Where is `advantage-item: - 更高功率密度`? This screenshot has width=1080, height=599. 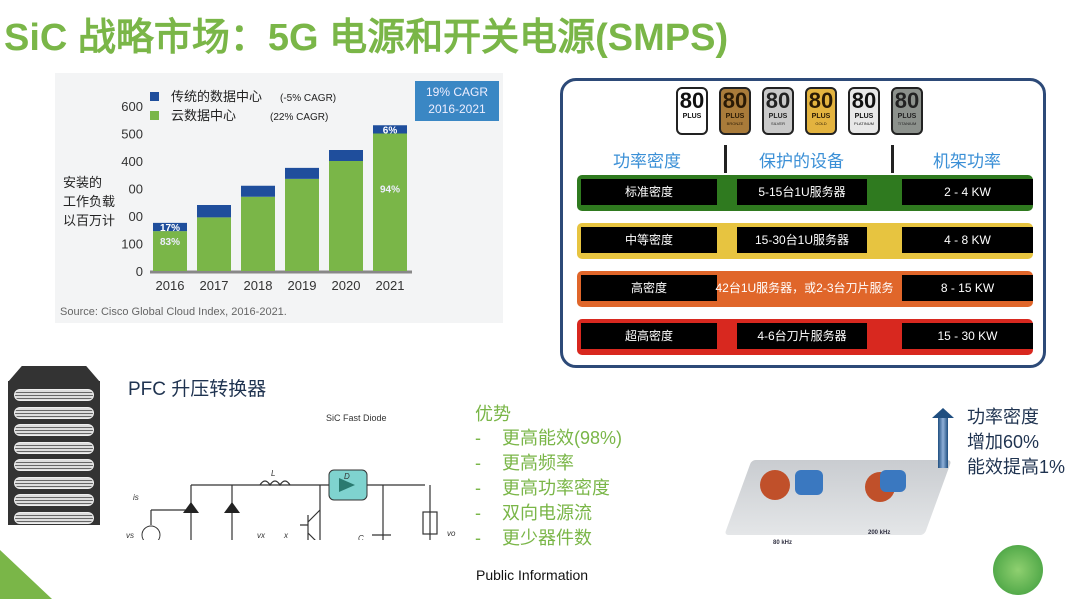 advantage-item: - 更高功率密度 is located at coordinates (542, 488).